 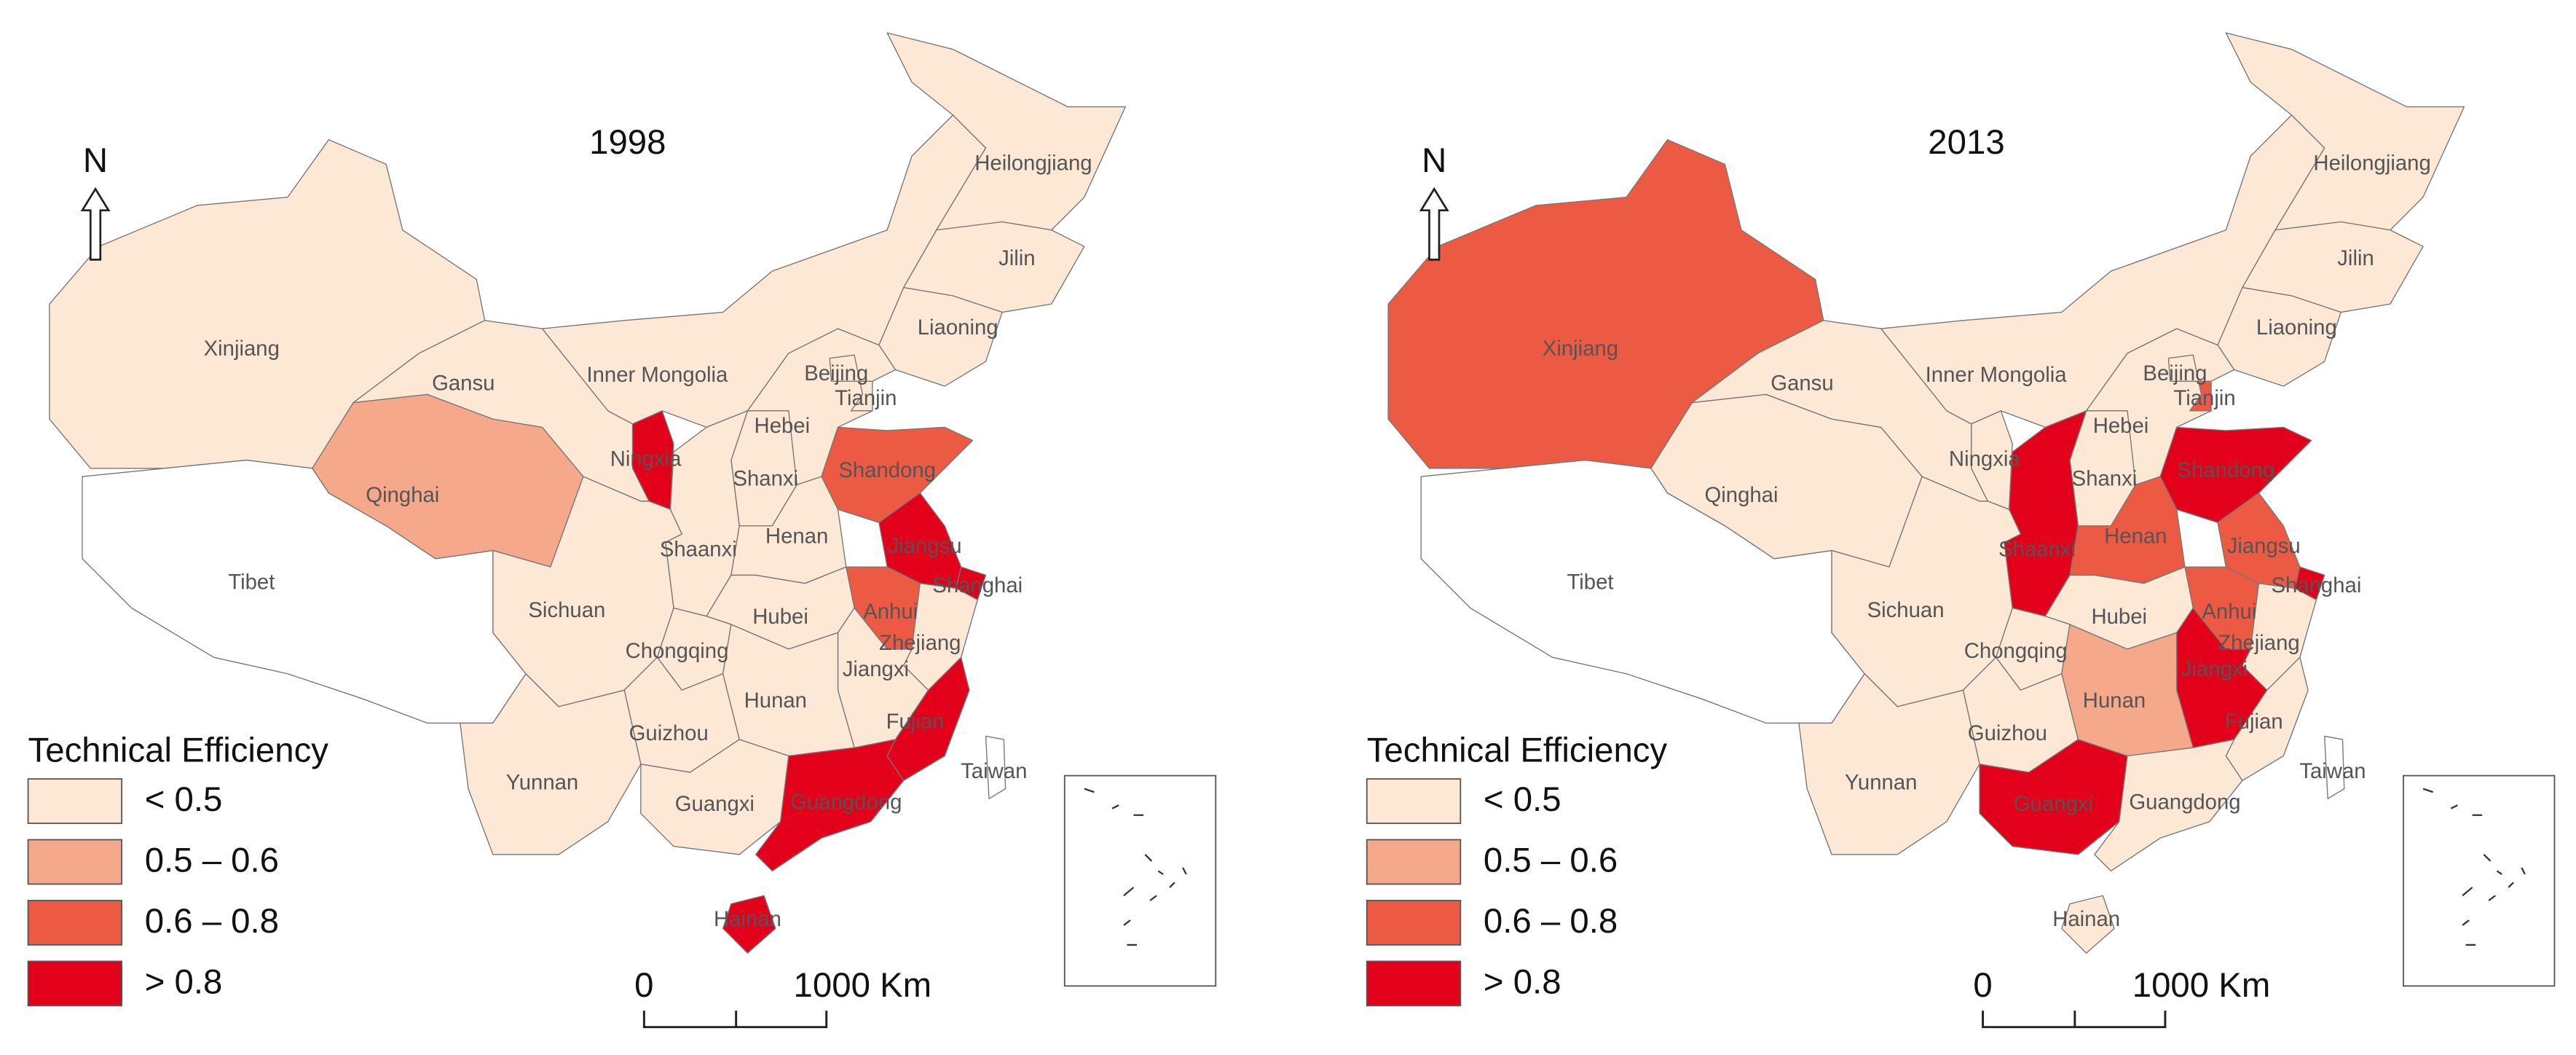 I want to click on inset-islands, so click(x=2474, y=867).